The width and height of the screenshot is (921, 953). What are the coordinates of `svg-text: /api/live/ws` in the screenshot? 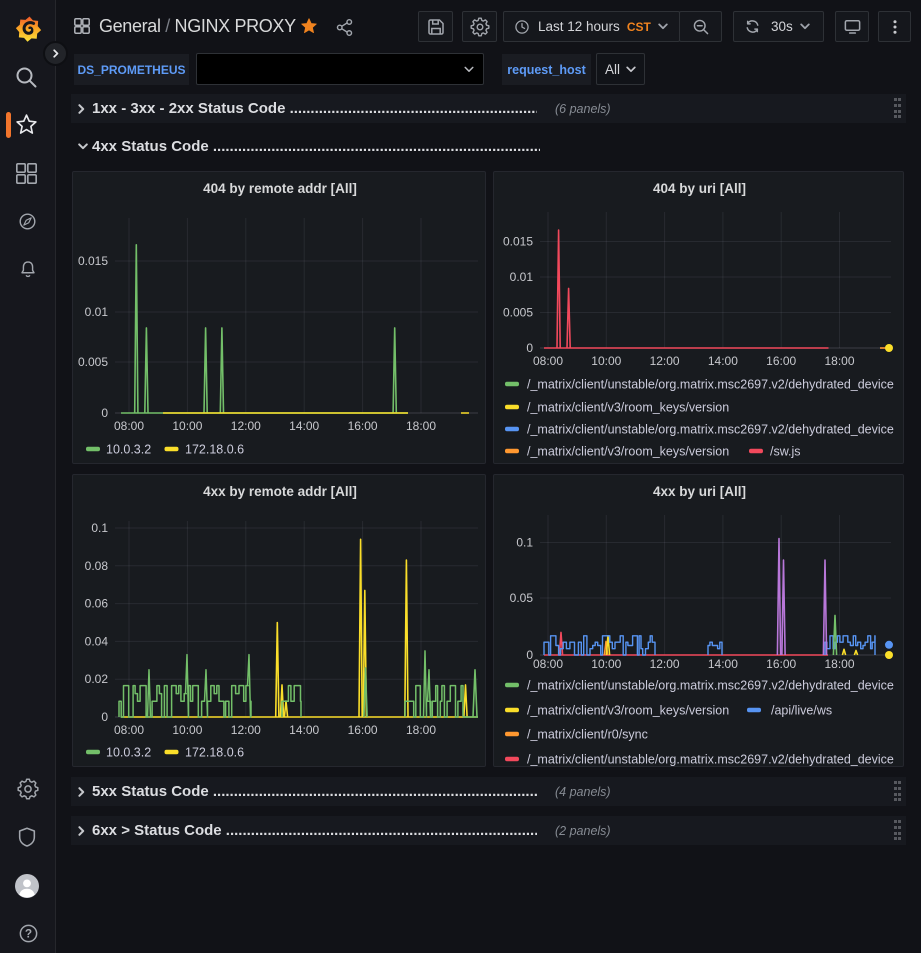 It's located at (801, 711).